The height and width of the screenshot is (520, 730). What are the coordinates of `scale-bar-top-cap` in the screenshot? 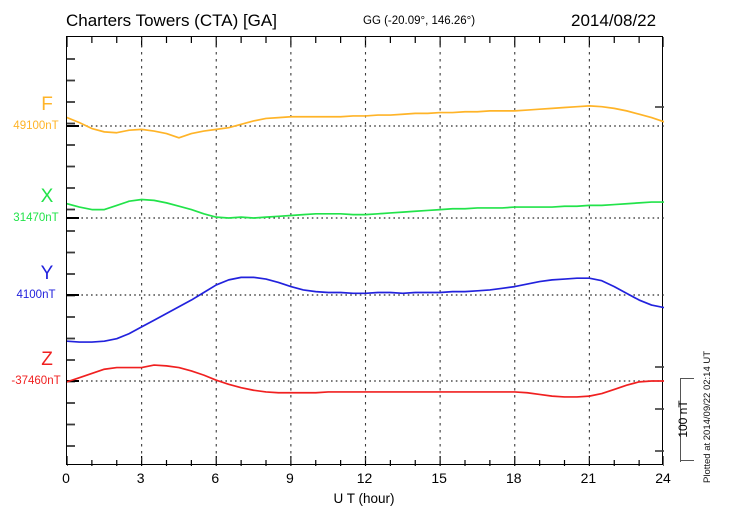 It's located at (687, 379).